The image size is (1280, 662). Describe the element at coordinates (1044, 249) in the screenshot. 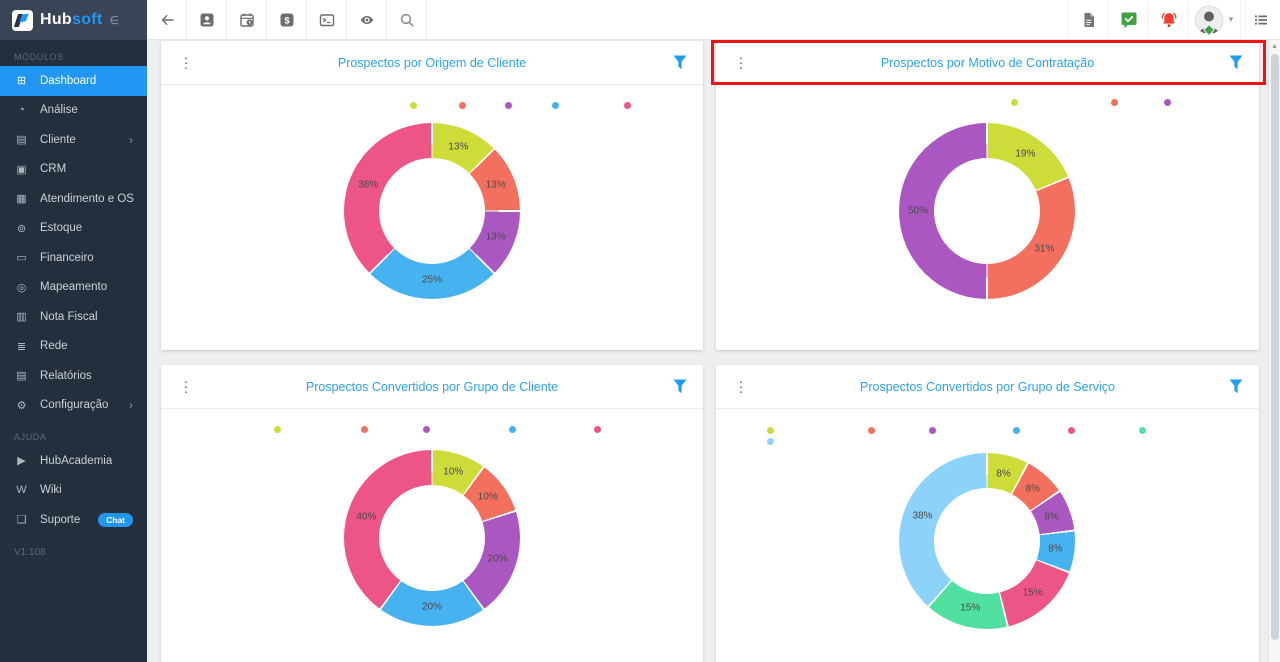

I see `slice-percent-label: 31%` at that location.